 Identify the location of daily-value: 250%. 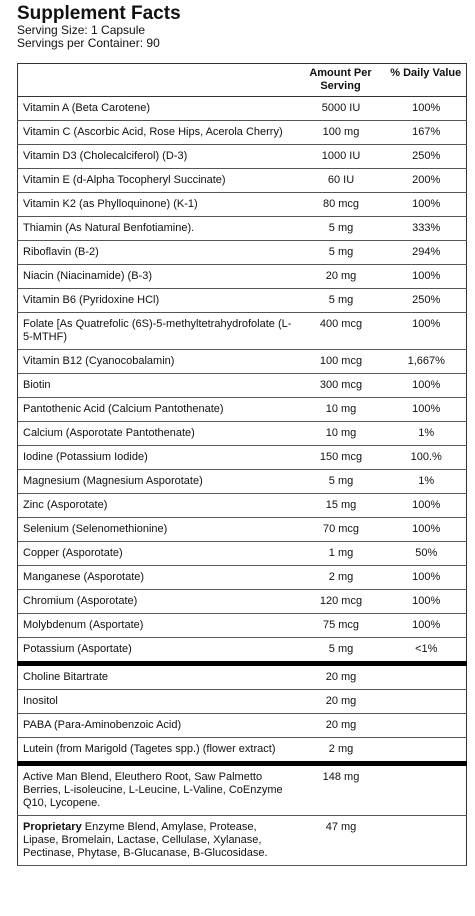
(426, 156).